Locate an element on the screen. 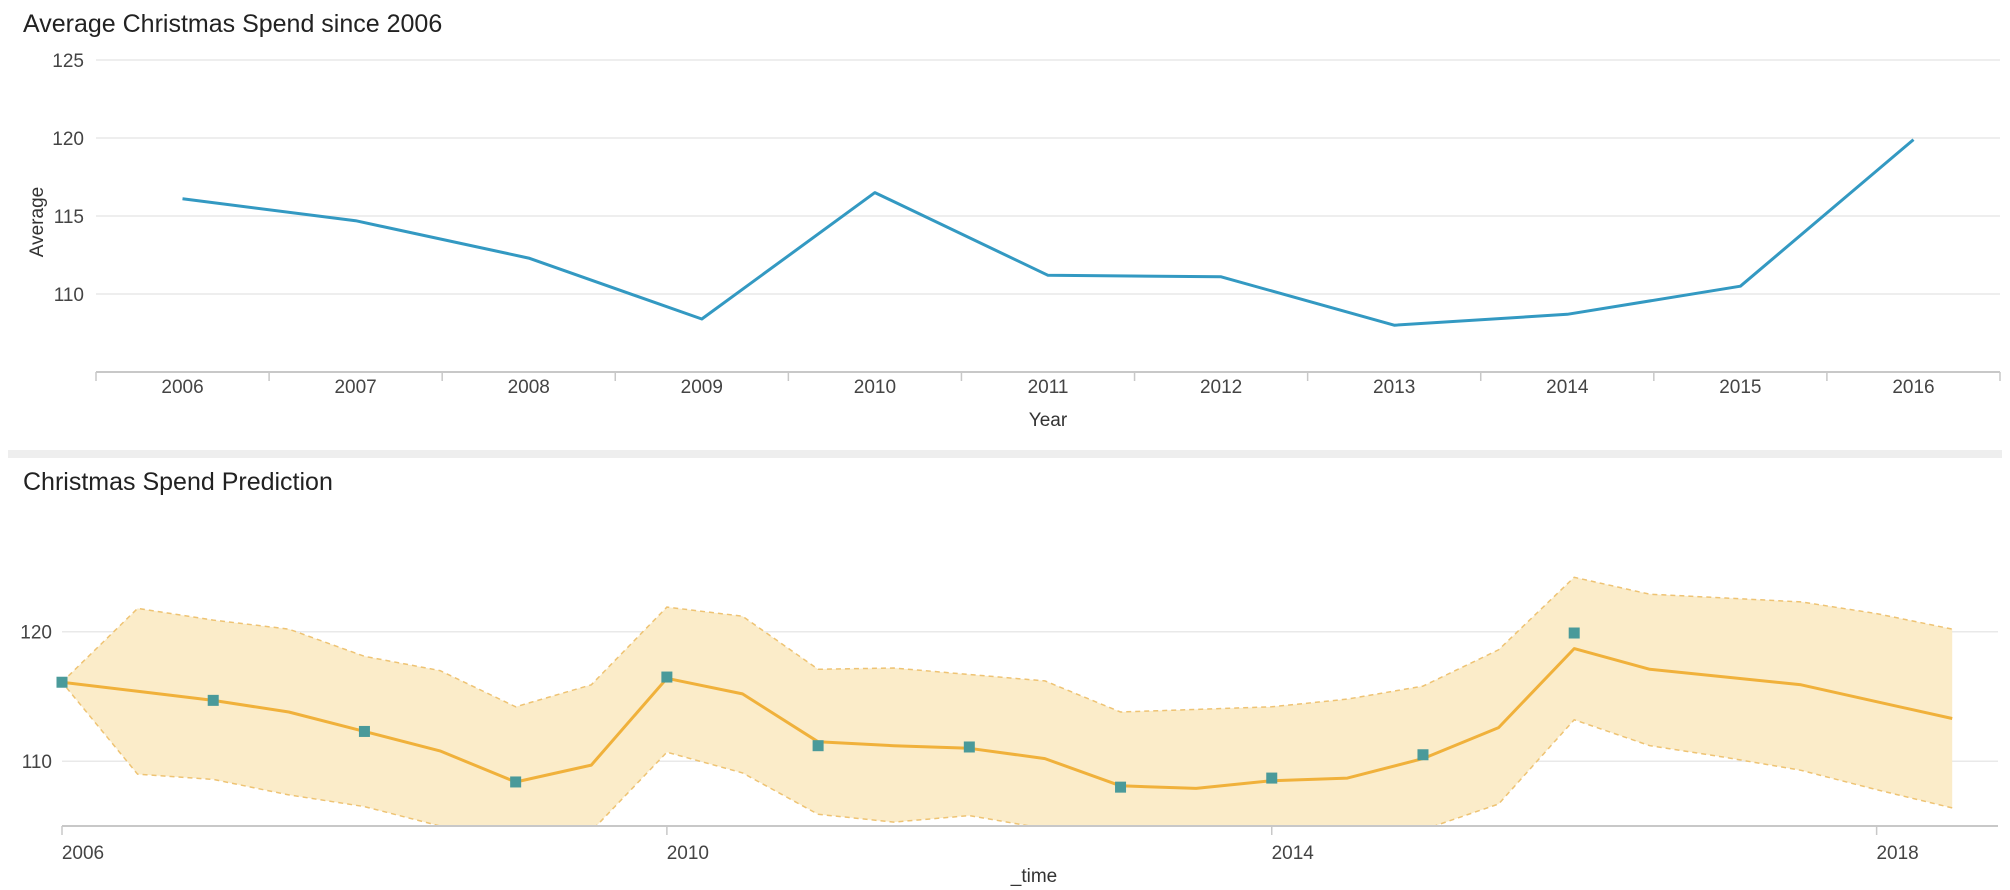 Image resolution: width=2010 pixels, height=890 pixels. y-tick-label: 125 is located at coordinates (68, 61).